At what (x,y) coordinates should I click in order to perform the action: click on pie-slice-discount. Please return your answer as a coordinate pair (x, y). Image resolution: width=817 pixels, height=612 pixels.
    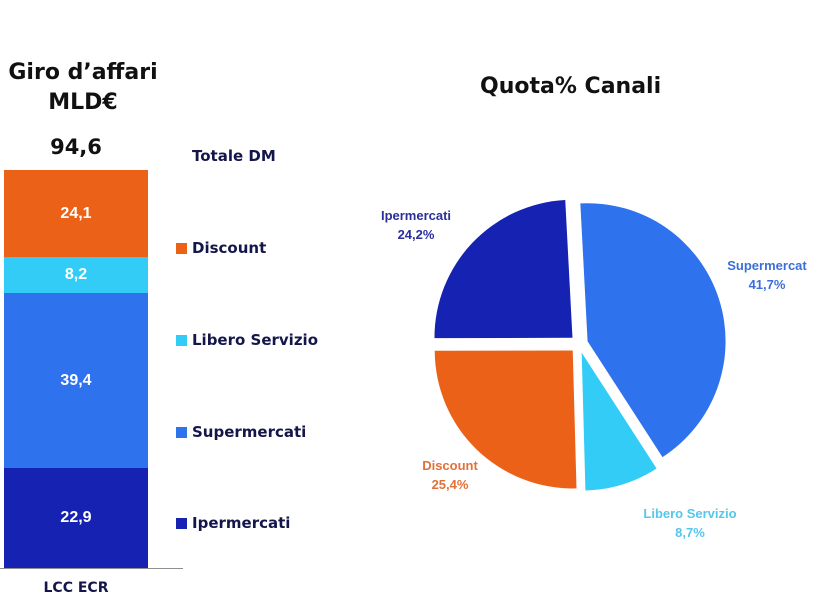
    Looking at the image, I should click on (505, 419).